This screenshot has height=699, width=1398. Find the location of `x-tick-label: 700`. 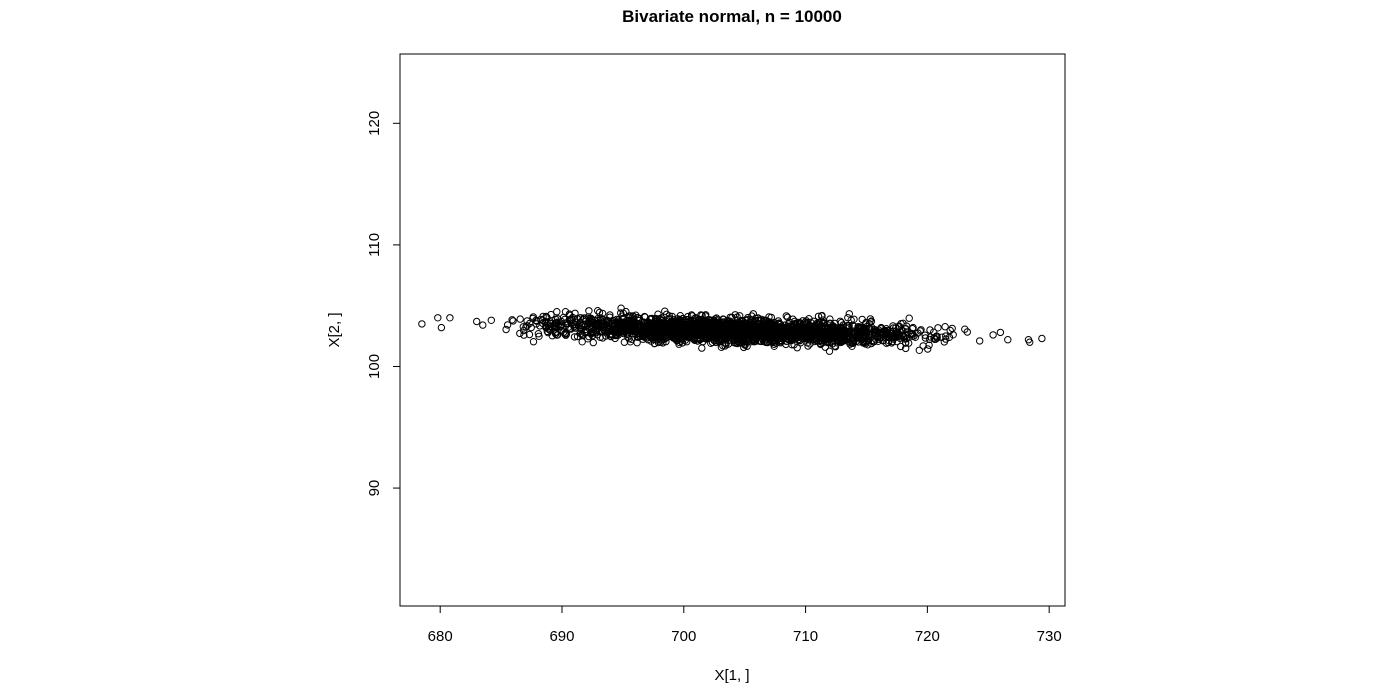

x-tick-label: 700 is located at coordinates (683, 636).